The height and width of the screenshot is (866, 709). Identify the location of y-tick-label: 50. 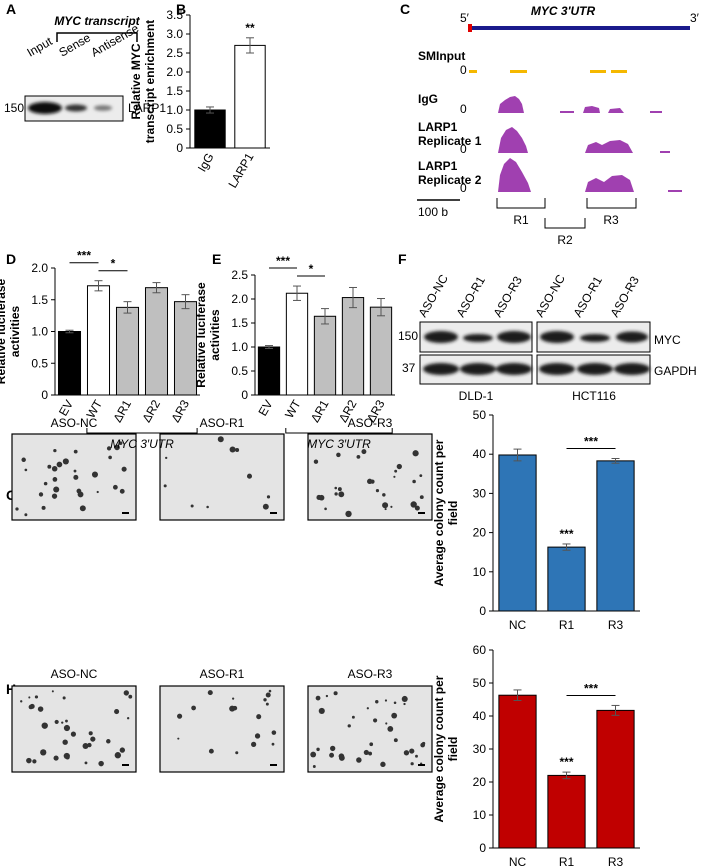
(480, 415).